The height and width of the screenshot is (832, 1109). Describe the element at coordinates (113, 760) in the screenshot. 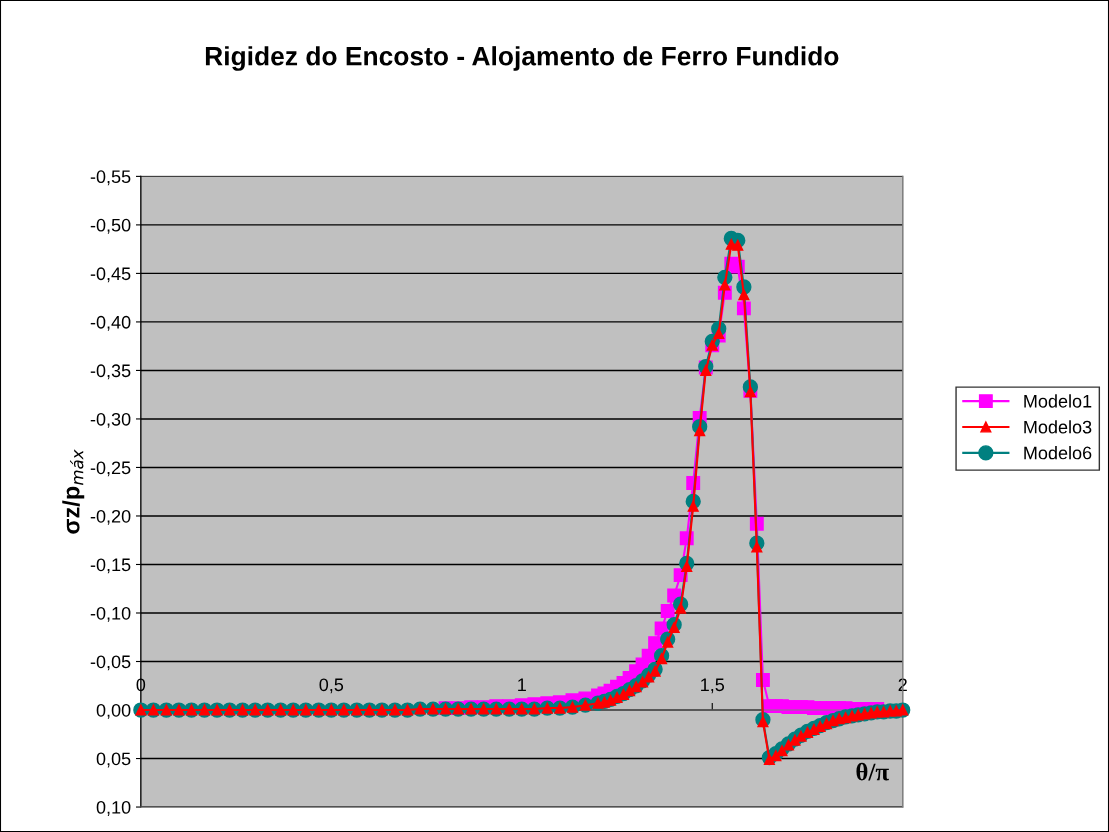

I see `y-tick-label: 0,05` at that location.